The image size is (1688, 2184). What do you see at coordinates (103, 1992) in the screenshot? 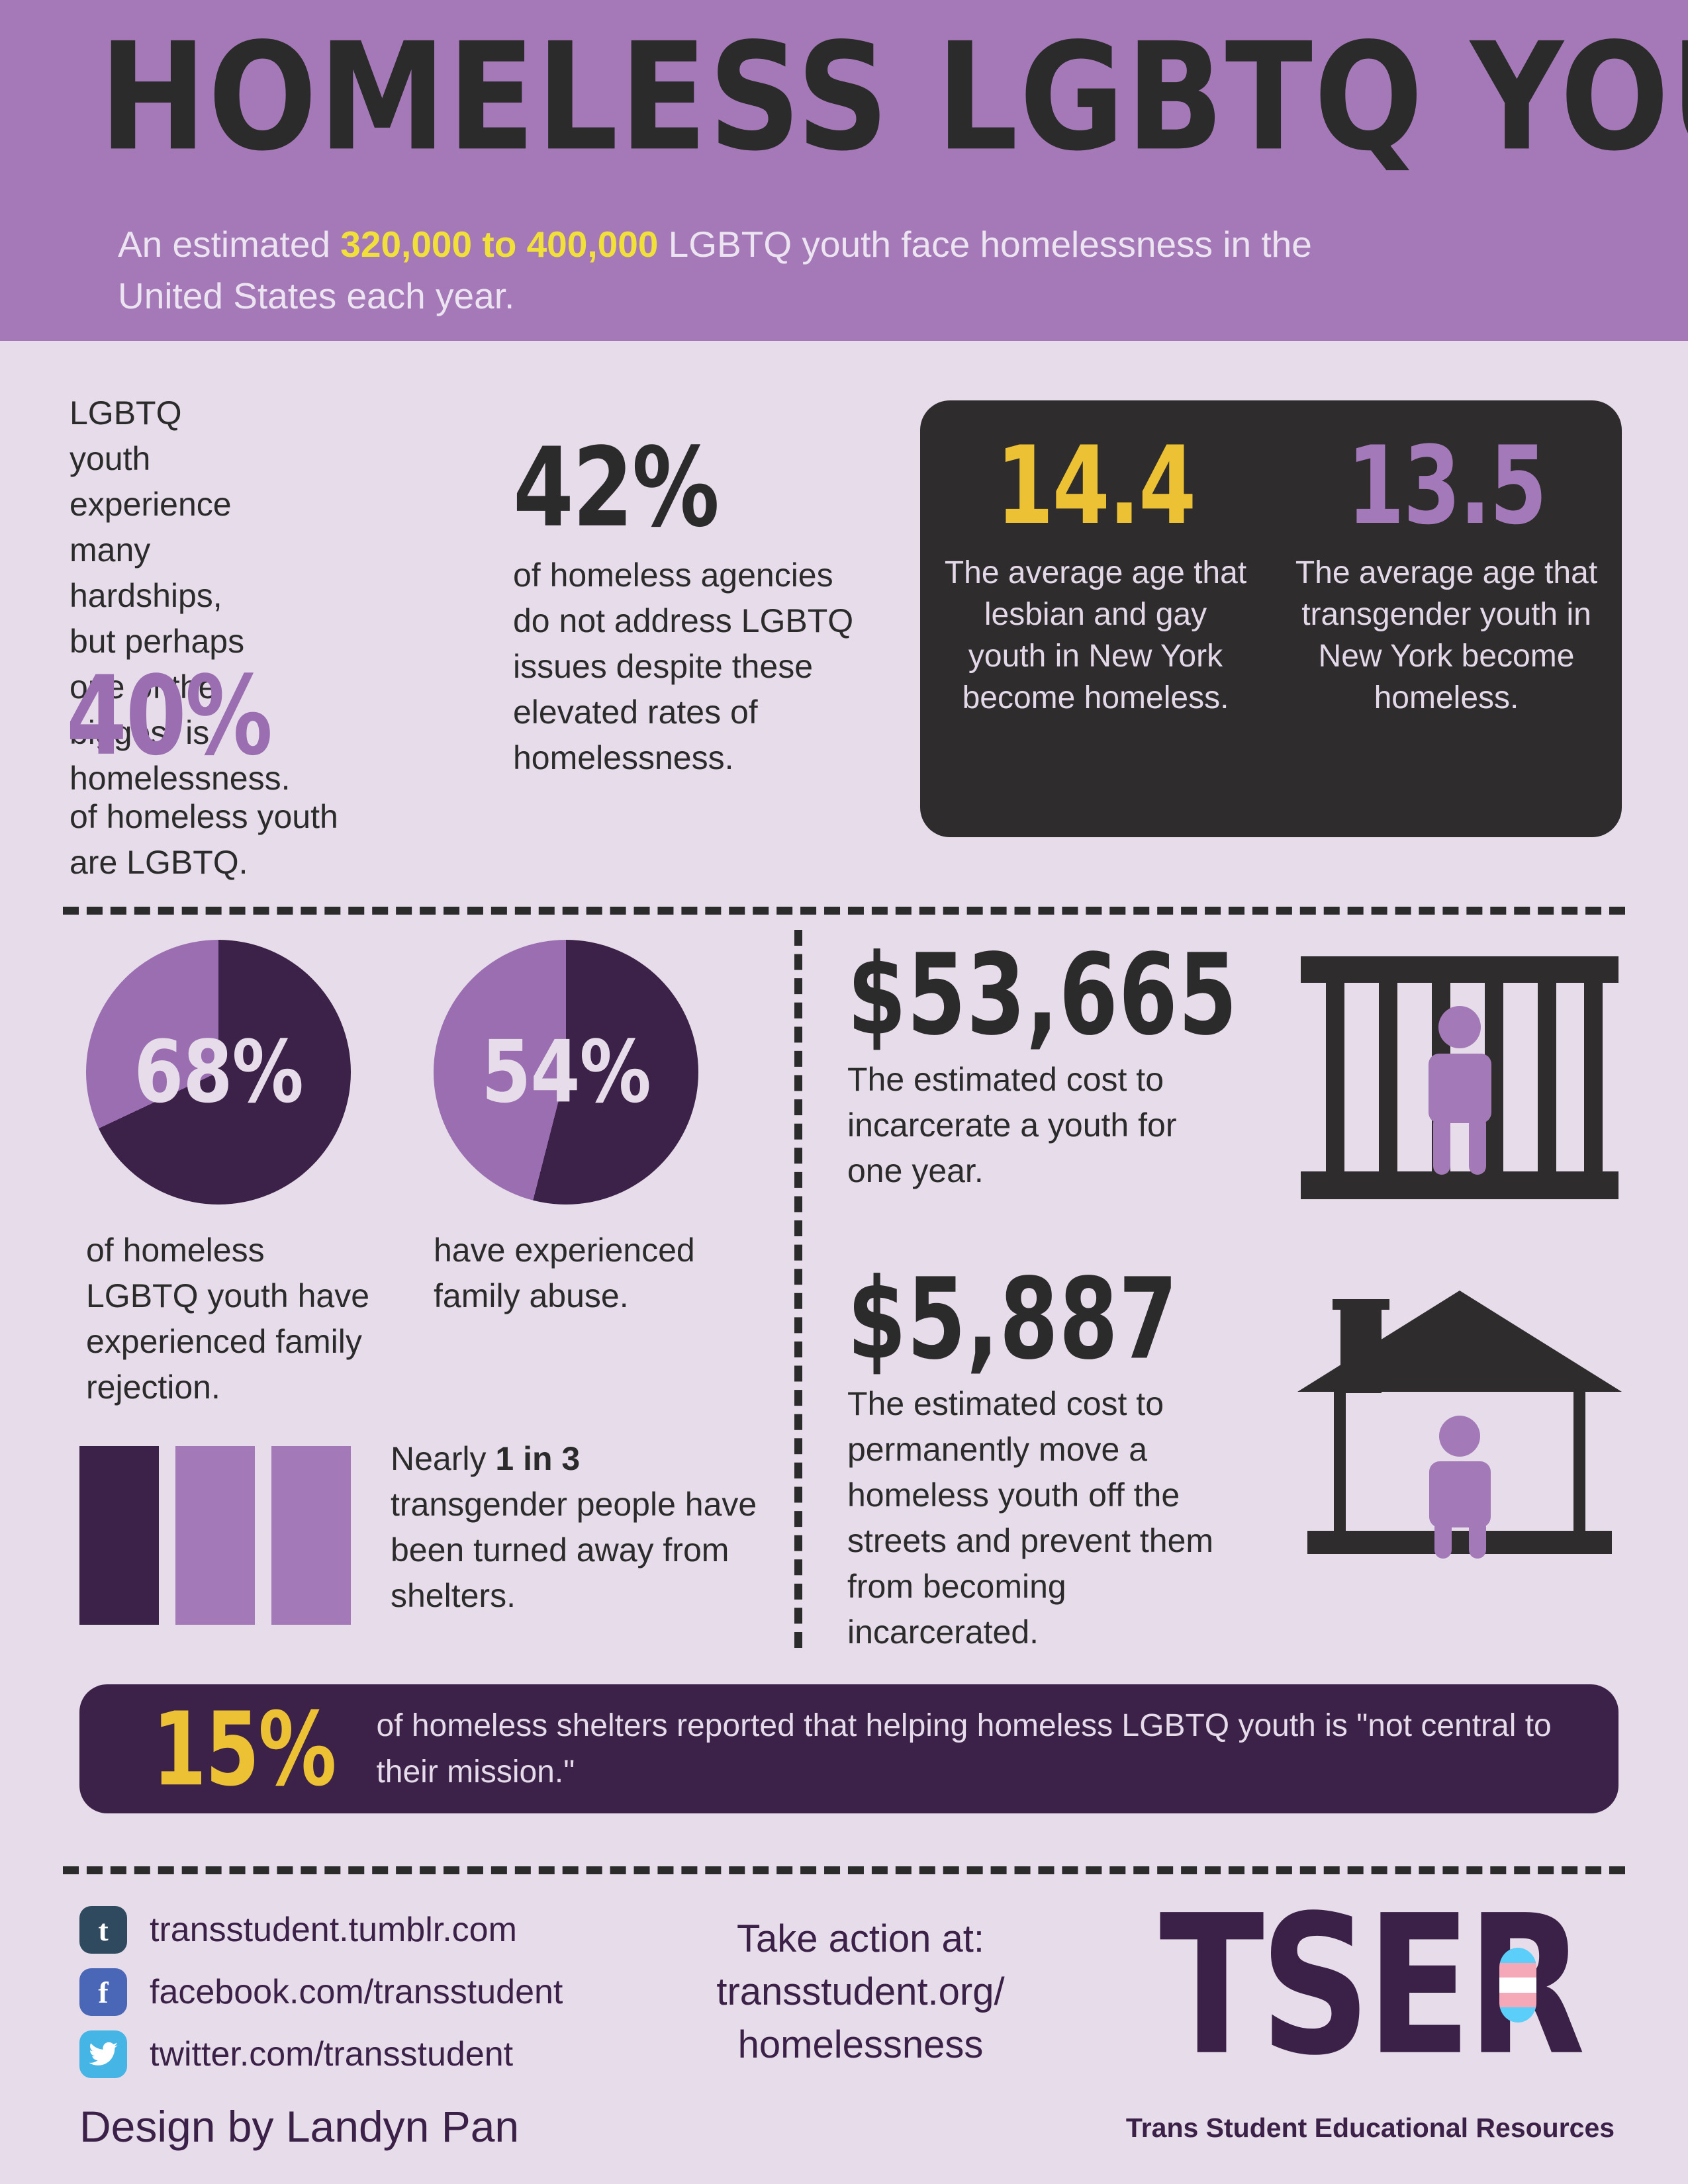
I see `facebook-icon: f` at bounding box center [103, 1992].